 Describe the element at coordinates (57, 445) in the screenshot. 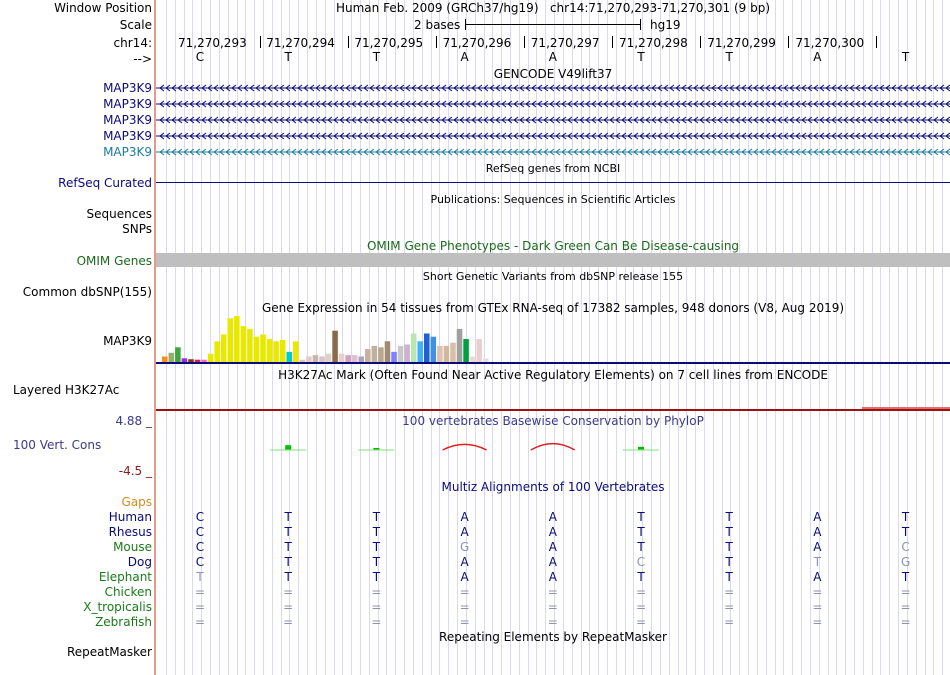

I see `track-label-phylop: 100 Vert. Cons` at that location.